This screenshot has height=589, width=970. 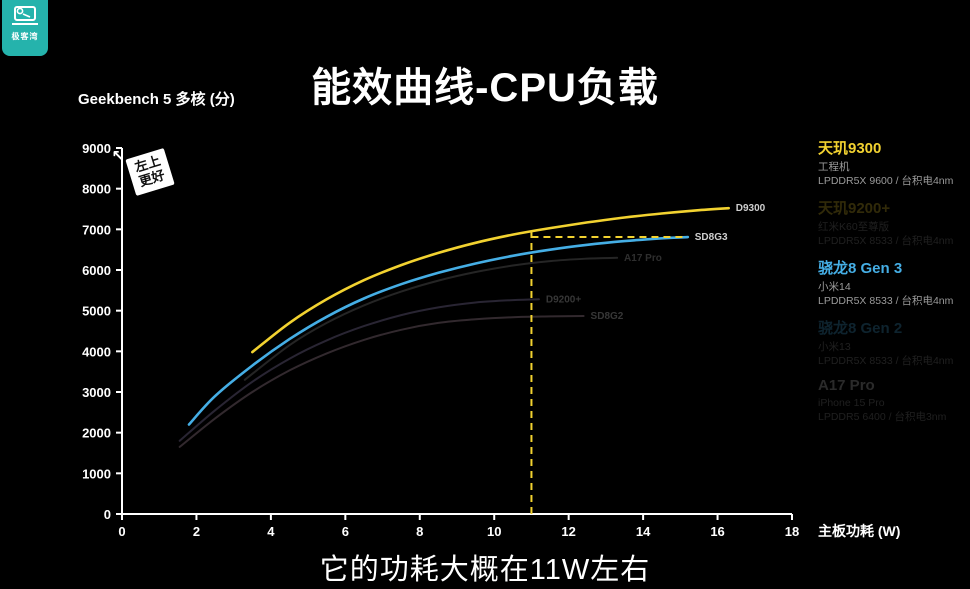 What do you see at coordinates (792, 531) in the screenshot?
I see `x-tick-label: 18` at bounding box center [792, 531].